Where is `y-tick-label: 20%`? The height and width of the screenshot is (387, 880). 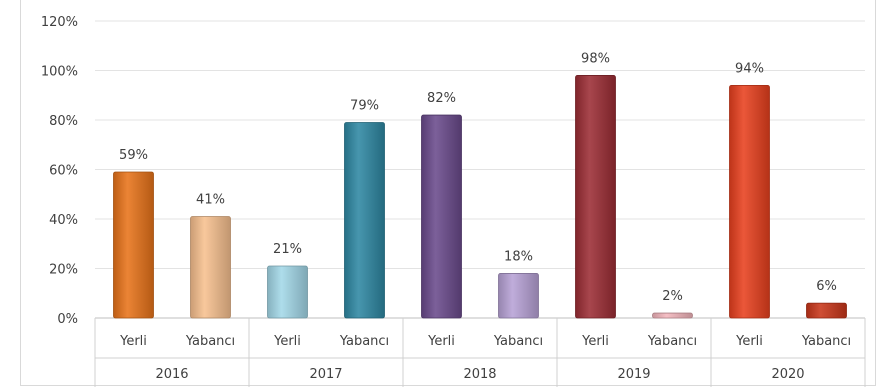 y-tick-label: 20% is located at coordinates (63, 270).